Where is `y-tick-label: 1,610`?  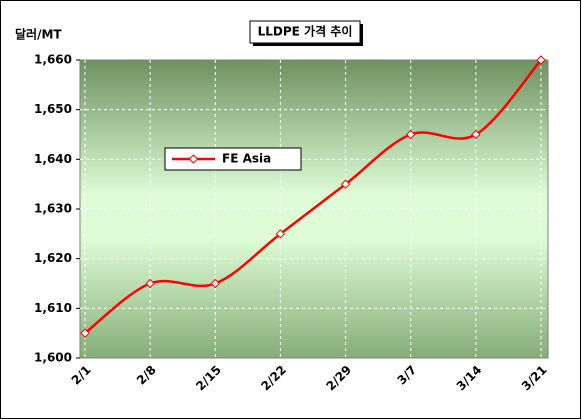 y-tick-label: 1,610 is located at coordinates (53, 308).